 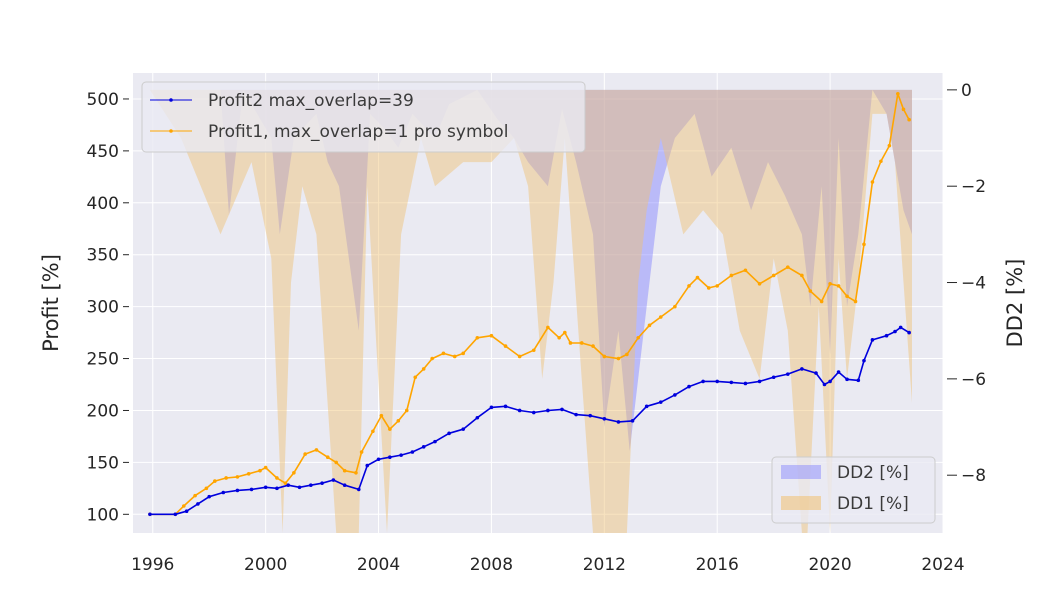 What do you see at coordinates (973, 380) in the screenshot?
I see `y2-tick-label: −6` at bounding box center [973, 380].